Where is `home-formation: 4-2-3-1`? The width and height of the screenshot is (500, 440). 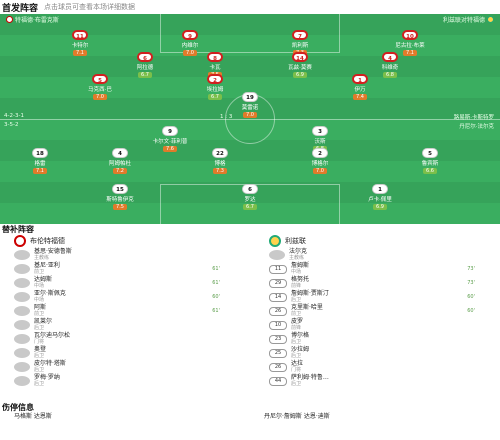 home-formation: 4-2-3-1 is located at coordinates (14, 116).